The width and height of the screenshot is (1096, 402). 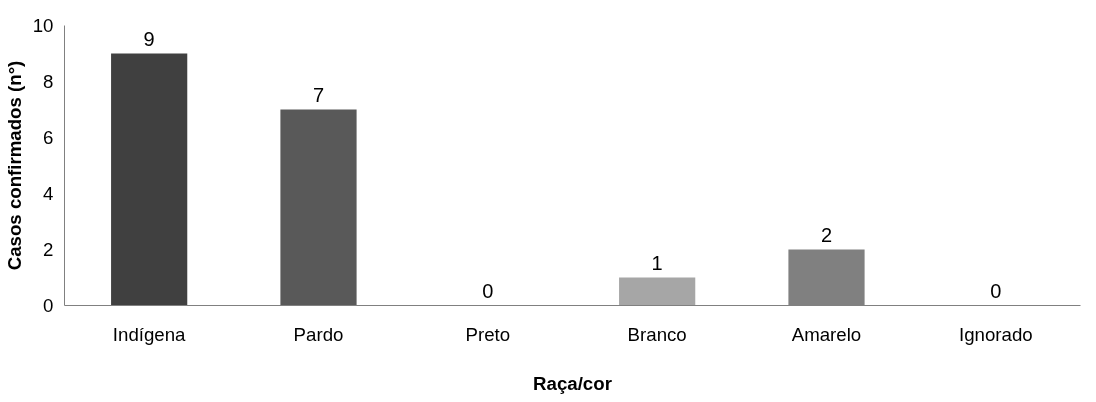 What do you see at coordinates (149, 334) in the screenshot?
I see `x-tick-label: Indígena` at bounding box center [149, 334].